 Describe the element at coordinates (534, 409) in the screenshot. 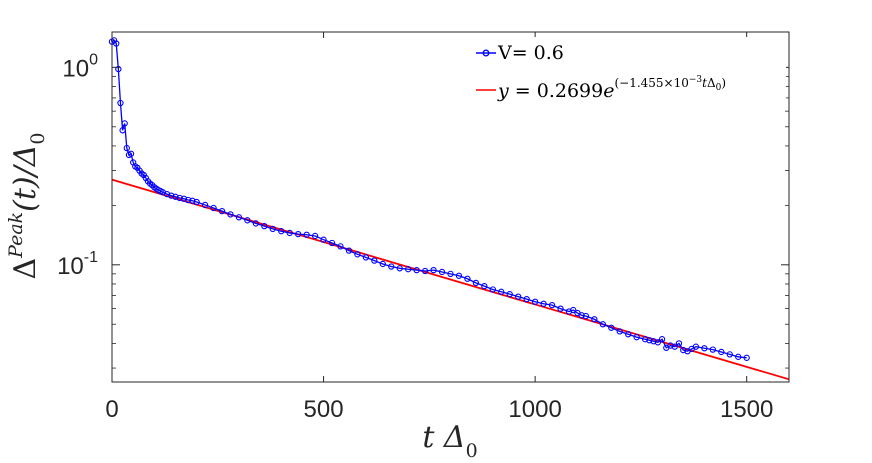

I see `x-tick-label: 1000` at that location.